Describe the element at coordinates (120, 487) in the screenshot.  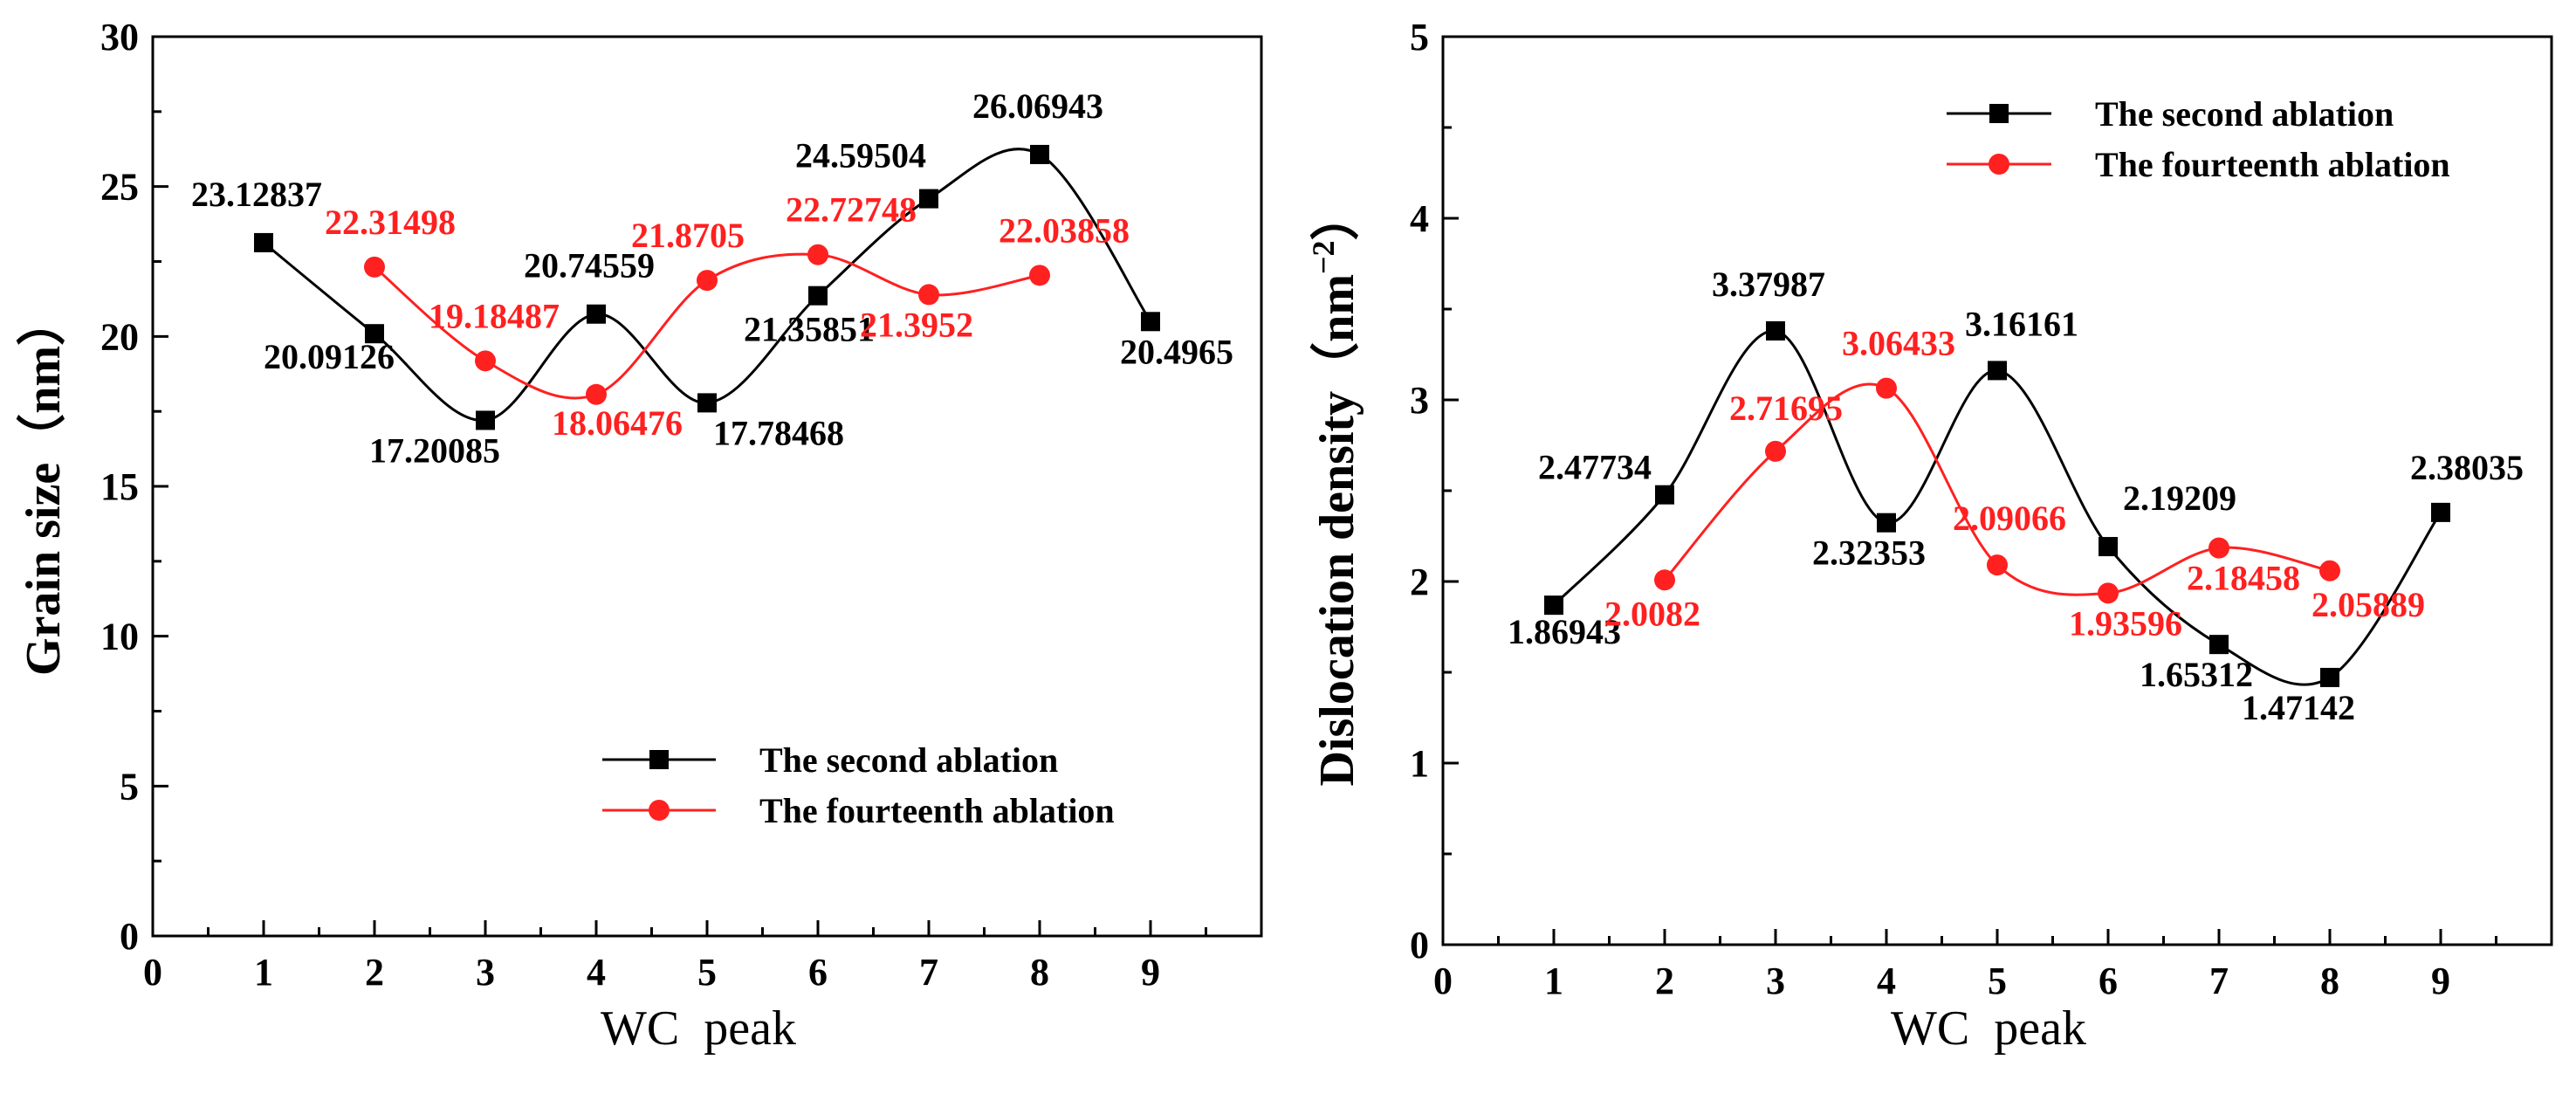
I see `y-tick-label: 15` at that location.